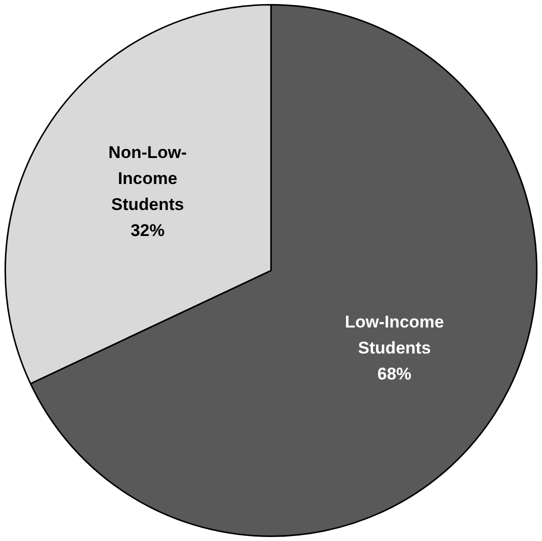 The image size is (542, 541). Describe the element at coordinates (147, 178) in the screenshot. I see `slice-label: Non-Low-Income Students` at that location.